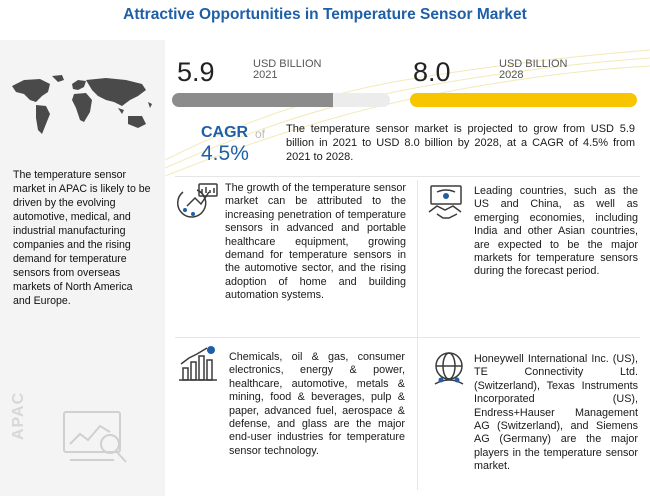  What do you see at coordinates (449, 368) in the screenshot?
I see `globe-people-icon` at bounding box center [449, 368].